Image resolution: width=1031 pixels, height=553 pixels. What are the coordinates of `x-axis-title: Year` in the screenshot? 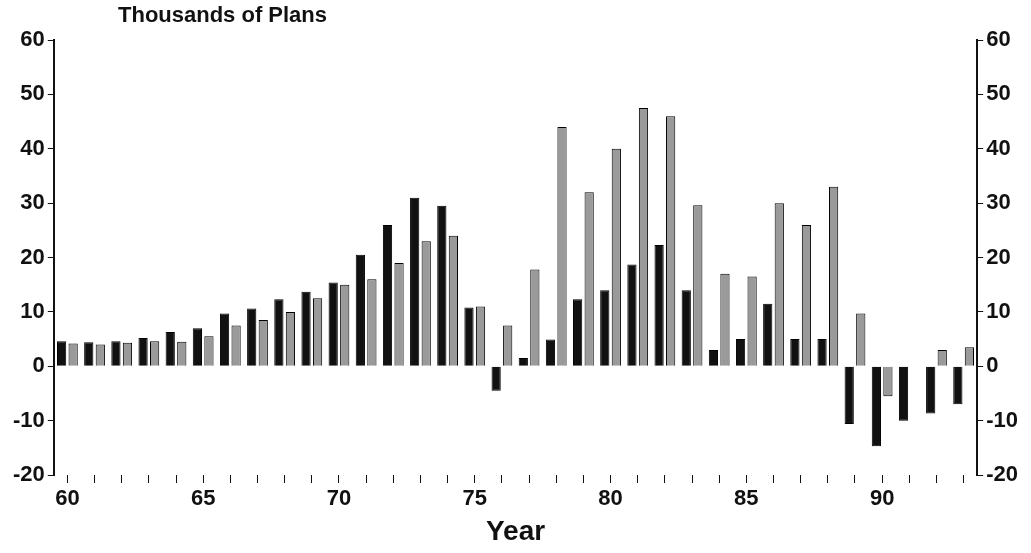 It's located at (515, 530).